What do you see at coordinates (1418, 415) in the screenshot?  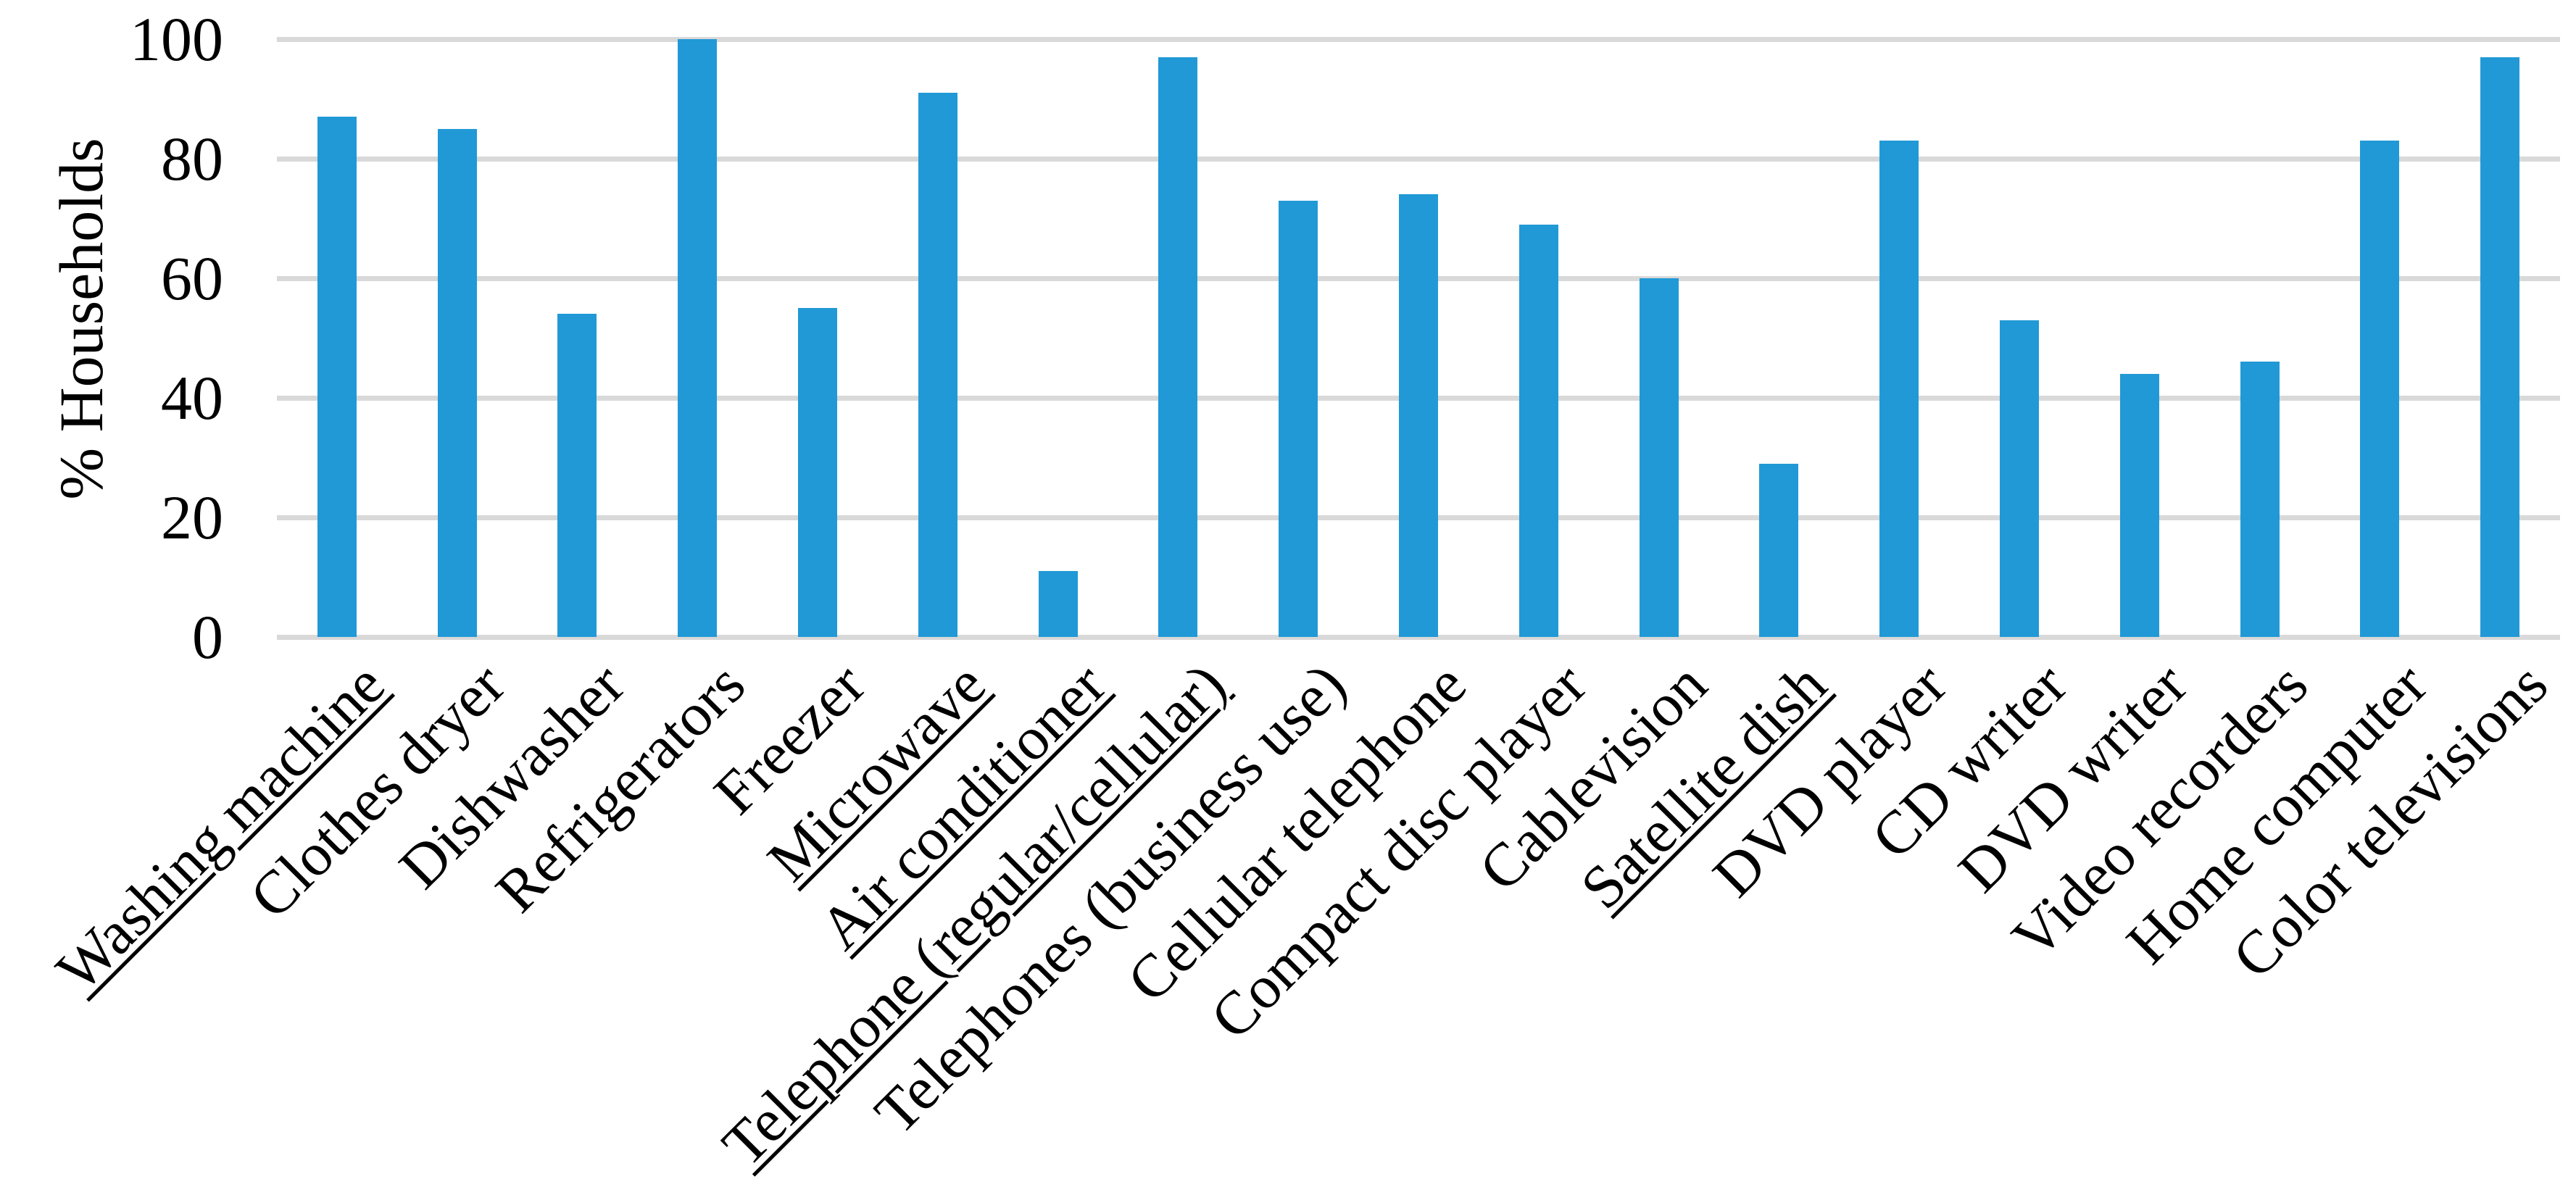 I see `bar-cellular-telephone` at bounding box center [1418, 415].